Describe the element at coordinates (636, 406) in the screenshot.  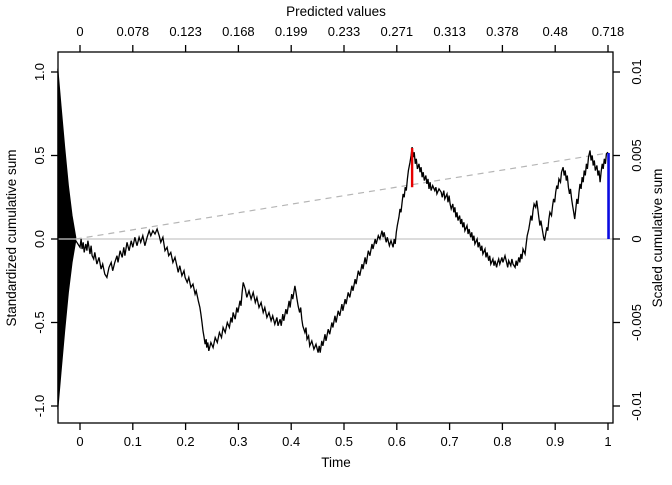
I see `right-axis-tick-label: -0.01` at that location.